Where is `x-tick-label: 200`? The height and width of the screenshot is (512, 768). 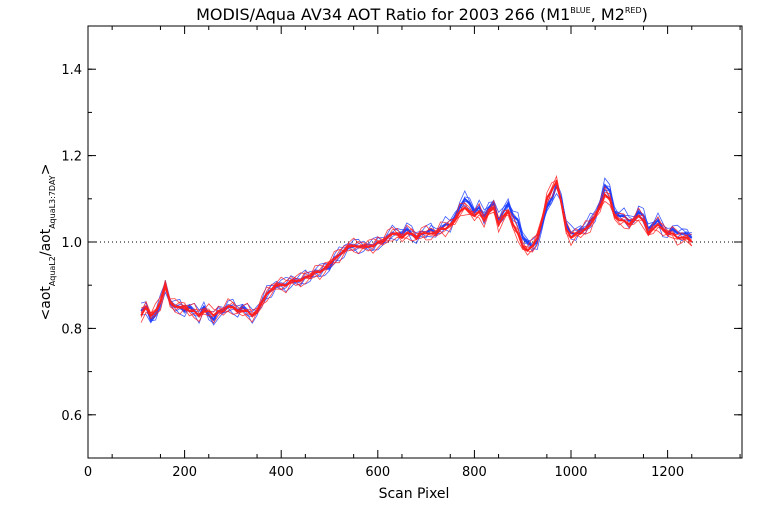
x-tick-label: 200 is located at coordinates (184, 472).